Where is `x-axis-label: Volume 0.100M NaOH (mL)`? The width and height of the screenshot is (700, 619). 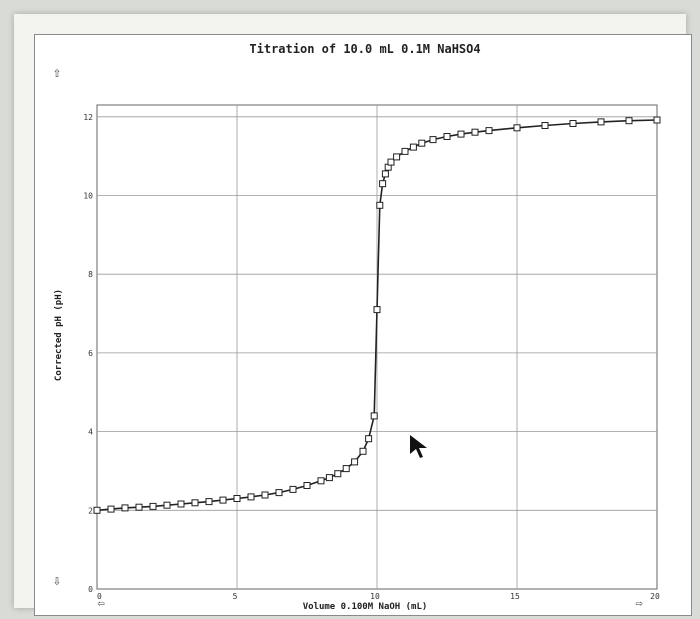 x-axis-label: Volume 0.100M NaOH (mL) is located at coordinates (365, 607).